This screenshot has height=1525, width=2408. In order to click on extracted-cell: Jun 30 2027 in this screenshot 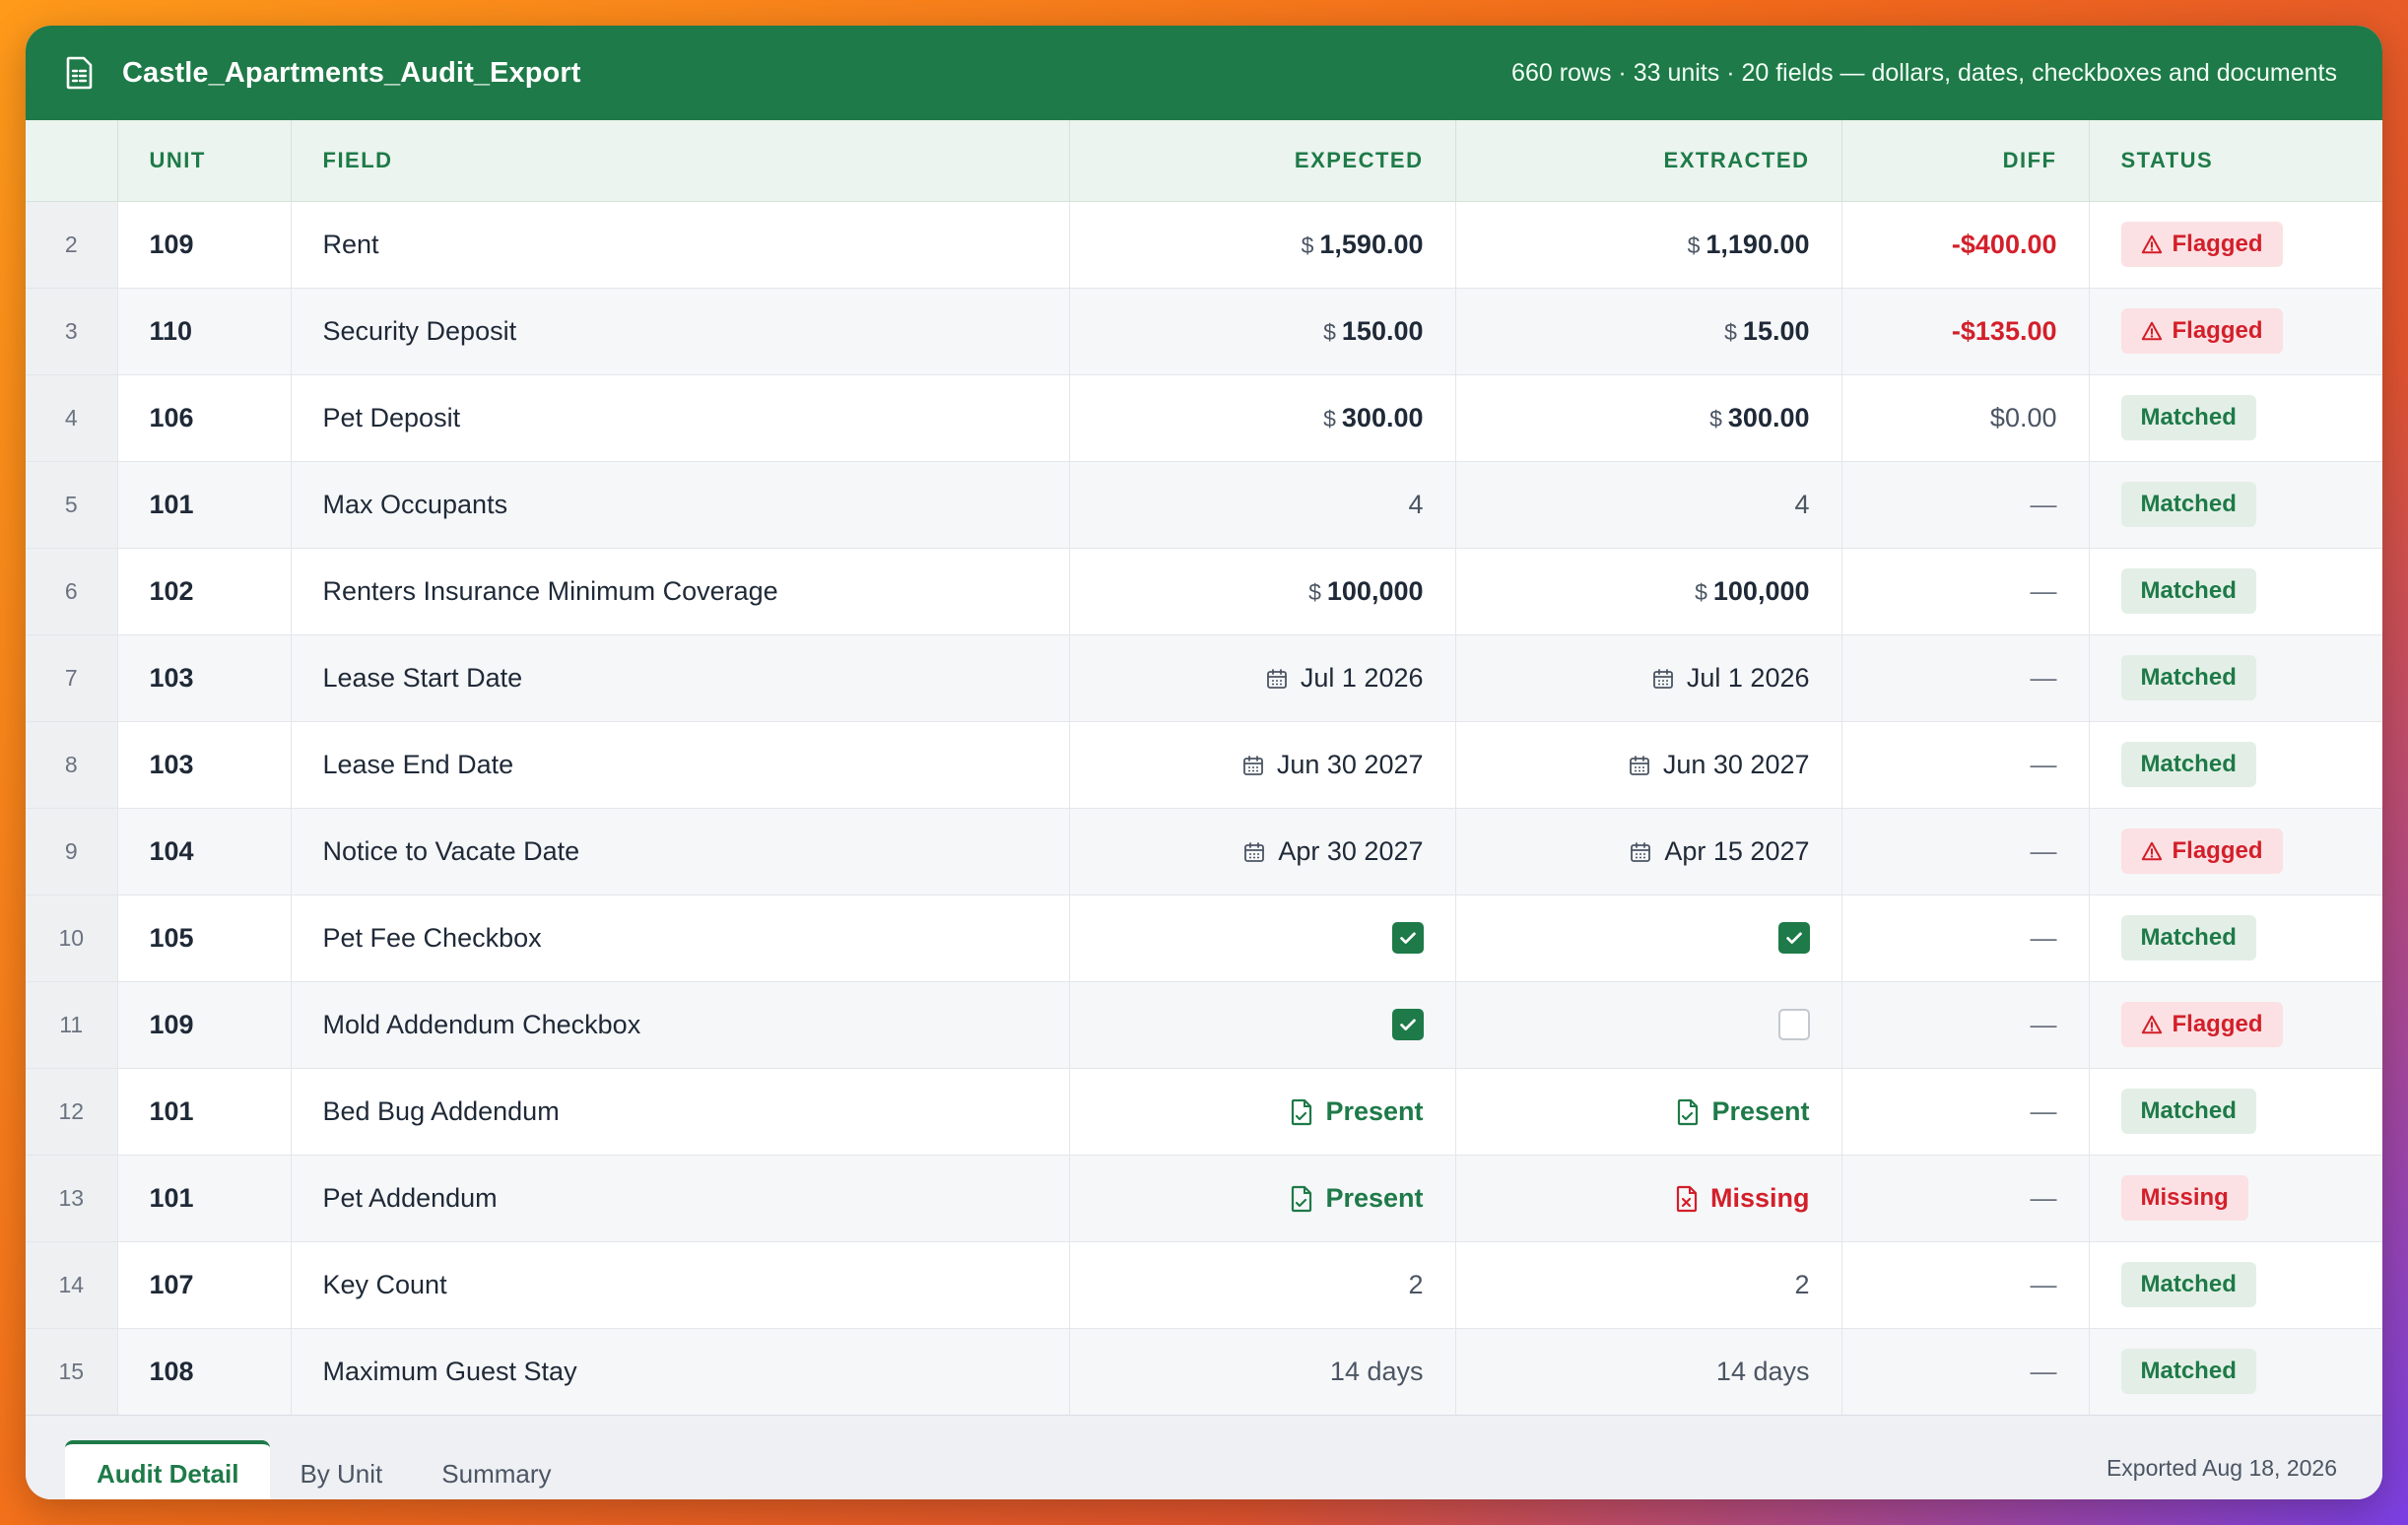, I will do `click(1648, 765)`.